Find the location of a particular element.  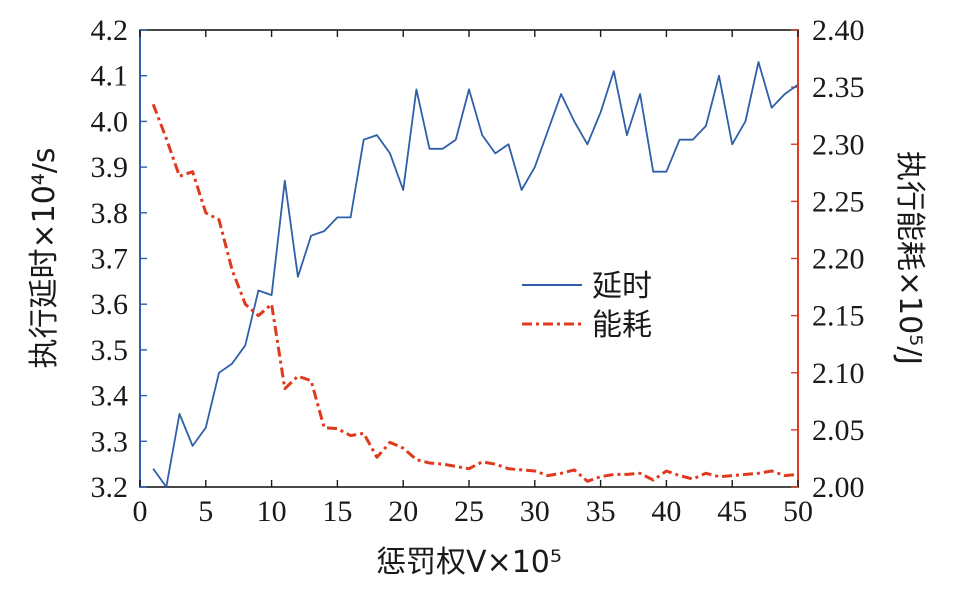

right-tick-label: 2.35 is located at coordinates (838, 87).